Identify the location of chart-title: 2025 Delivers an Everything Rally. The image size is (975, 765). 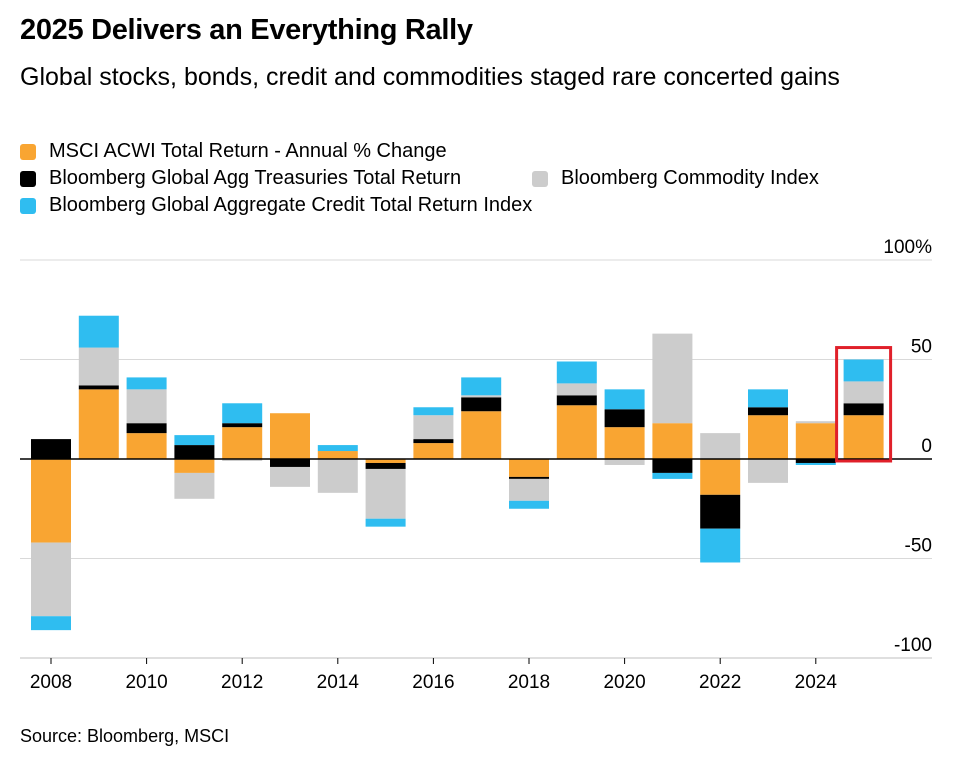
(246, 30).